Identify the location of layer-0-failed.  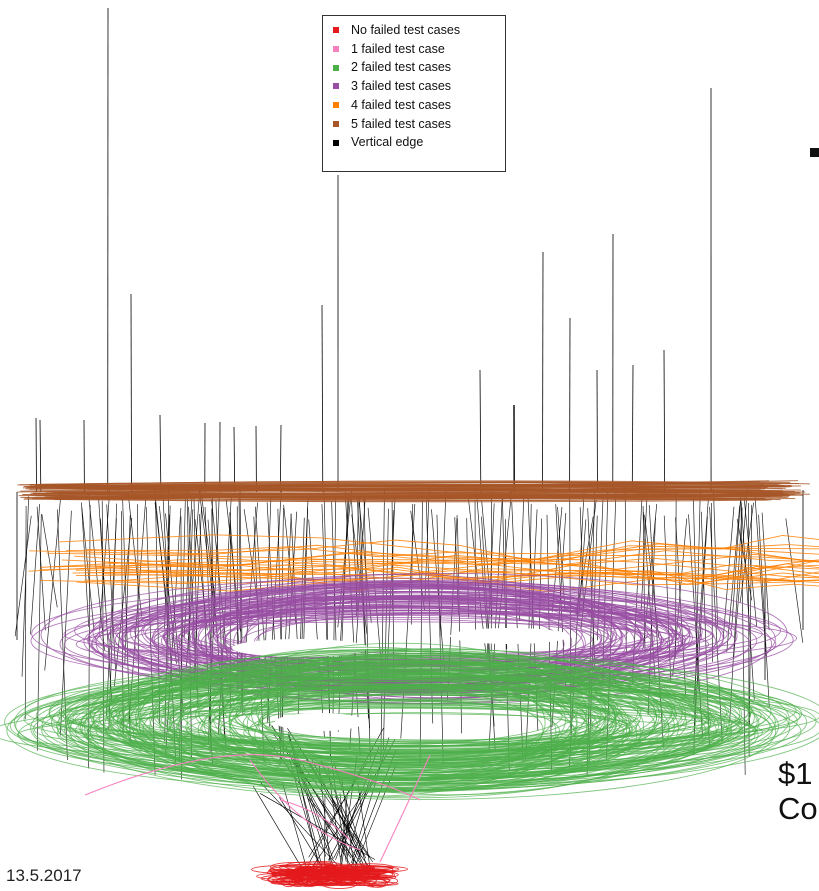
(329, 875).